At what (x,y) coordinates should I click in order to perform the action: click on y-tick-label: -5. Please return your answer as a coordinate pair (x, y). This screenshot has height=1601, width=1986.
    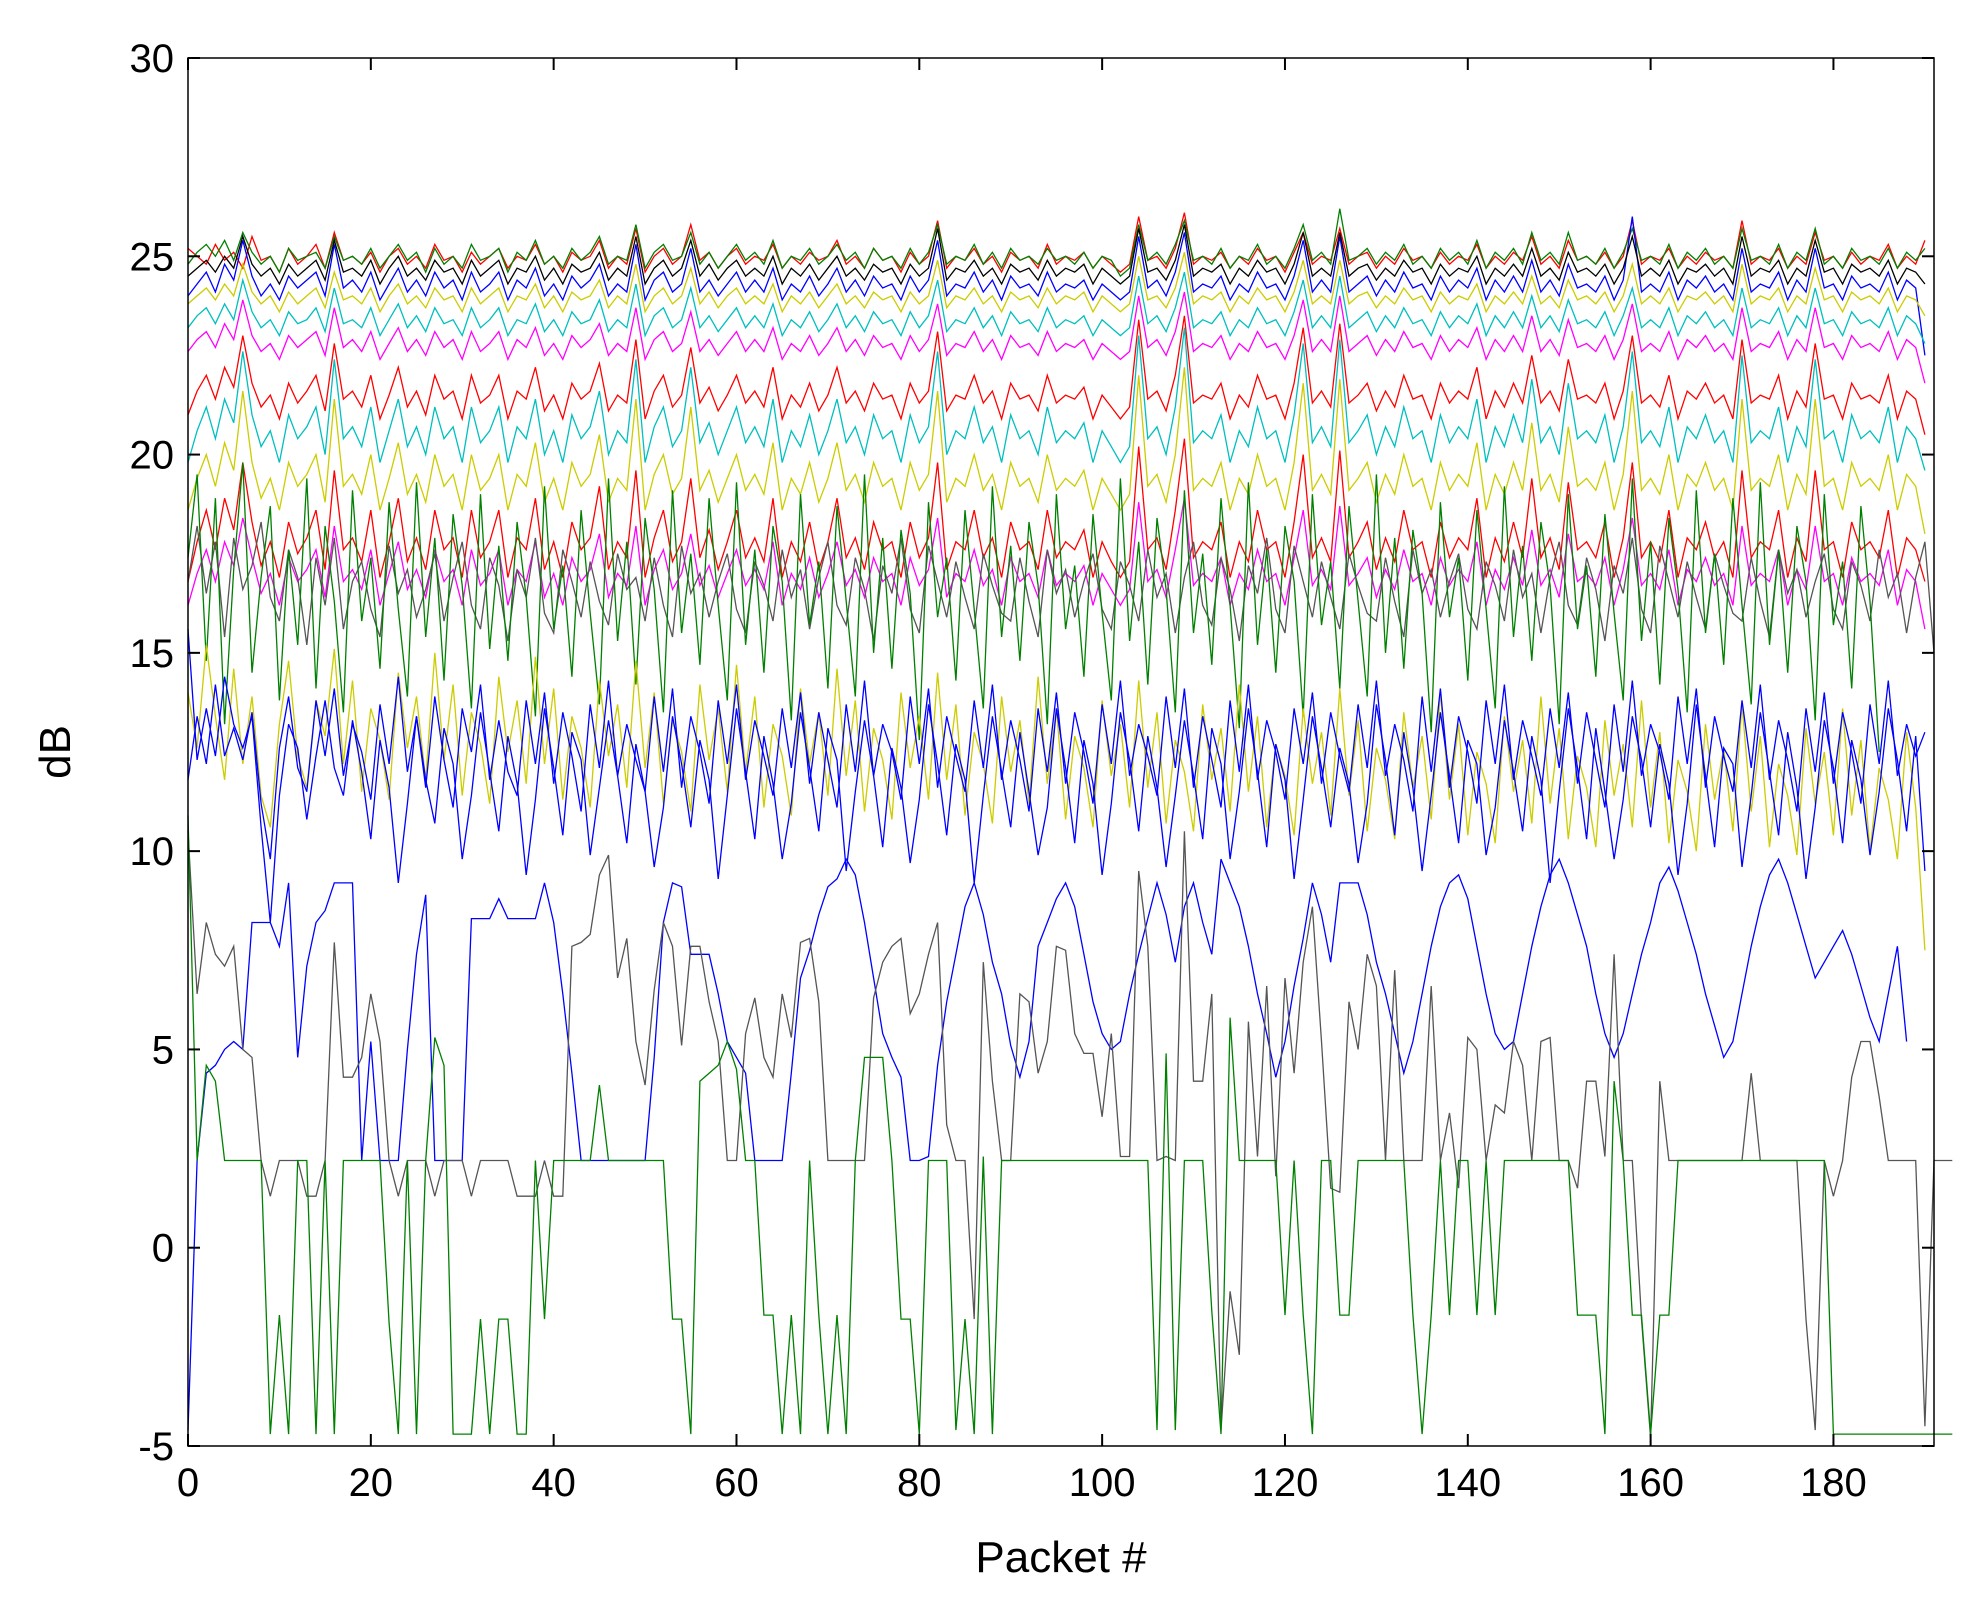
    Looking at the image, I should click on (156, 1447).